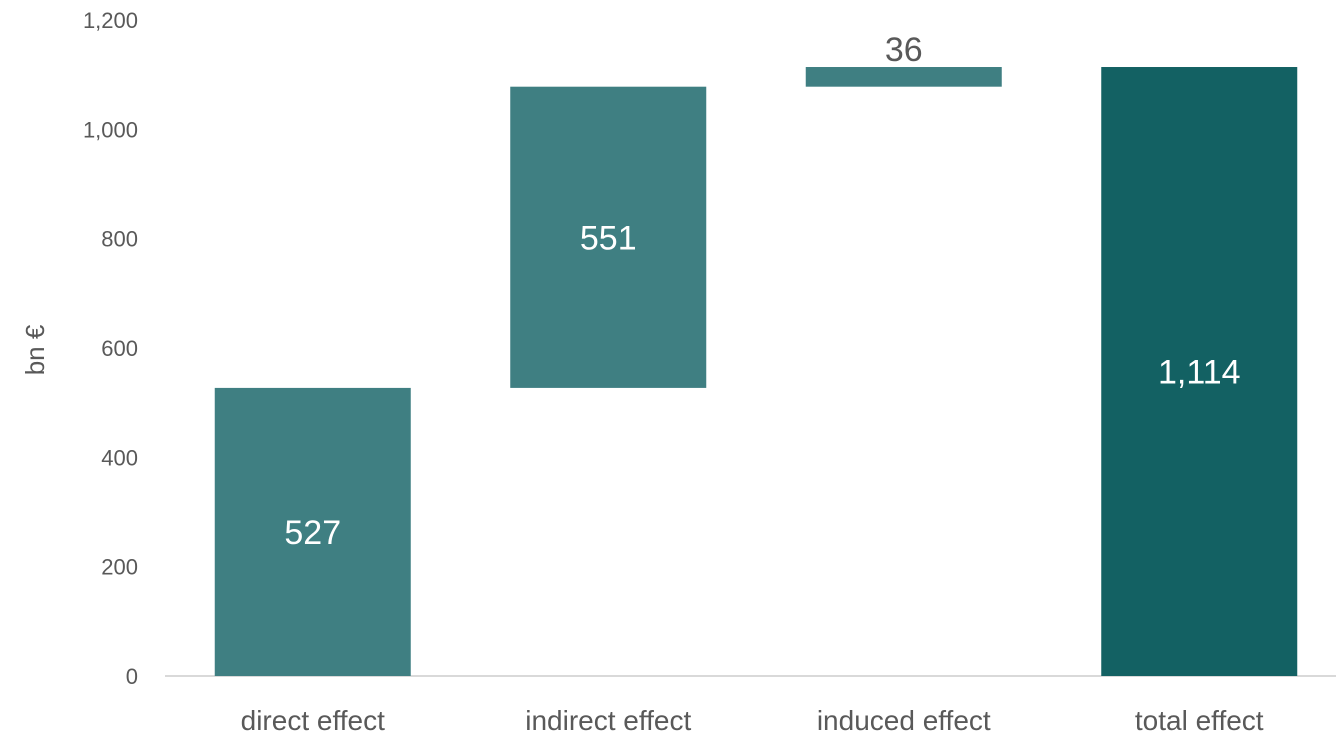  Describe the element at coordinates (904, 50) in the screenshot. I see `data-label: 36` at that location.